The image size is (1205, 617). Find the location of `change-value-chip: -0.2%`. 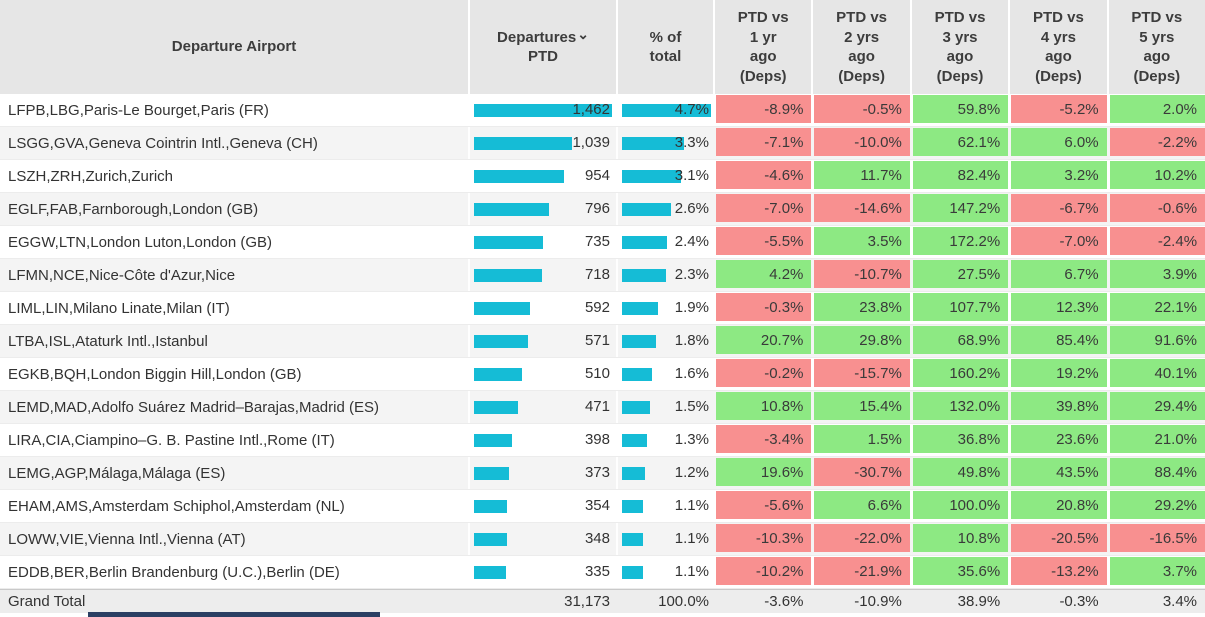

change-value-chip: -0.2% is located at coordinates (764, 373).